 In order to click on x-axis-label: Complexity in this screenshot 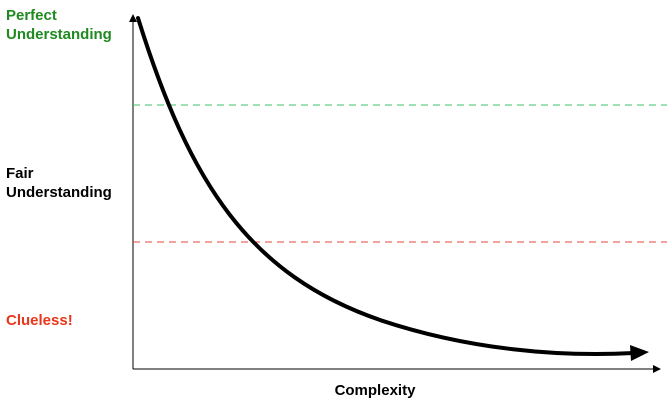, I will do `click(375, 390)`.